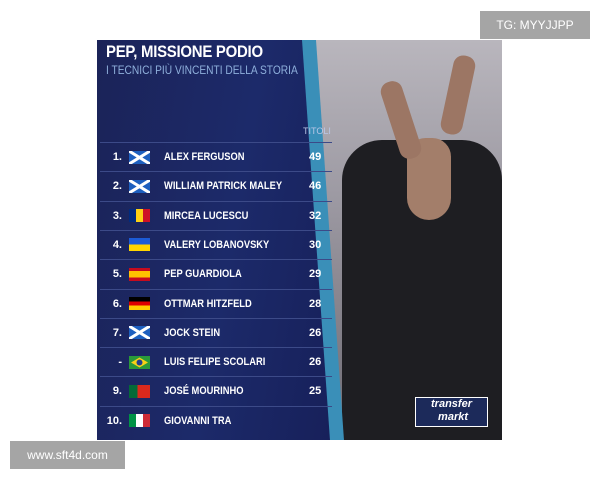  Describe the element at coordinates (139, 391) in the screenshot. I see `portugal-flag-icon` at that location.